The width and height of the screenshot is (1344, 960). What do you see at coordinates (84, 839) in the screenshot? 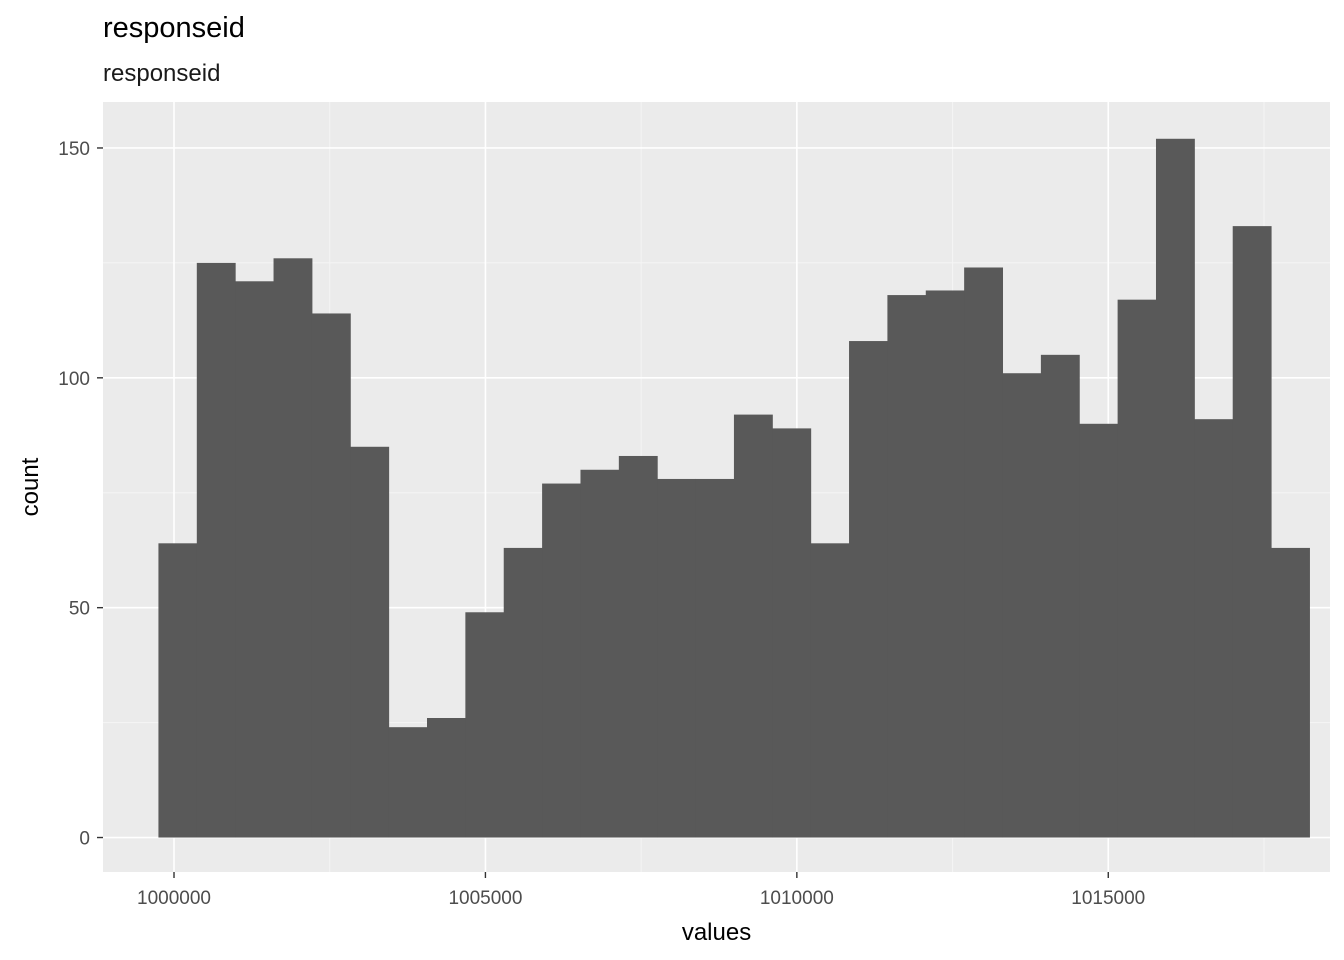
I see `y-tick-label: 0` at bounding box center [84, 839].